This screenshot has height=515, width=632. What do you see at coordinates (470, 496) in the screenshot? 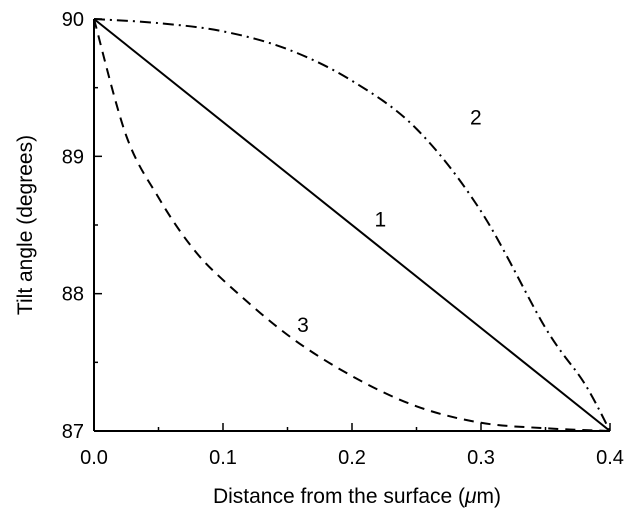
I see `x-axis-title-unit: μ` at bounding box center [470, 496].